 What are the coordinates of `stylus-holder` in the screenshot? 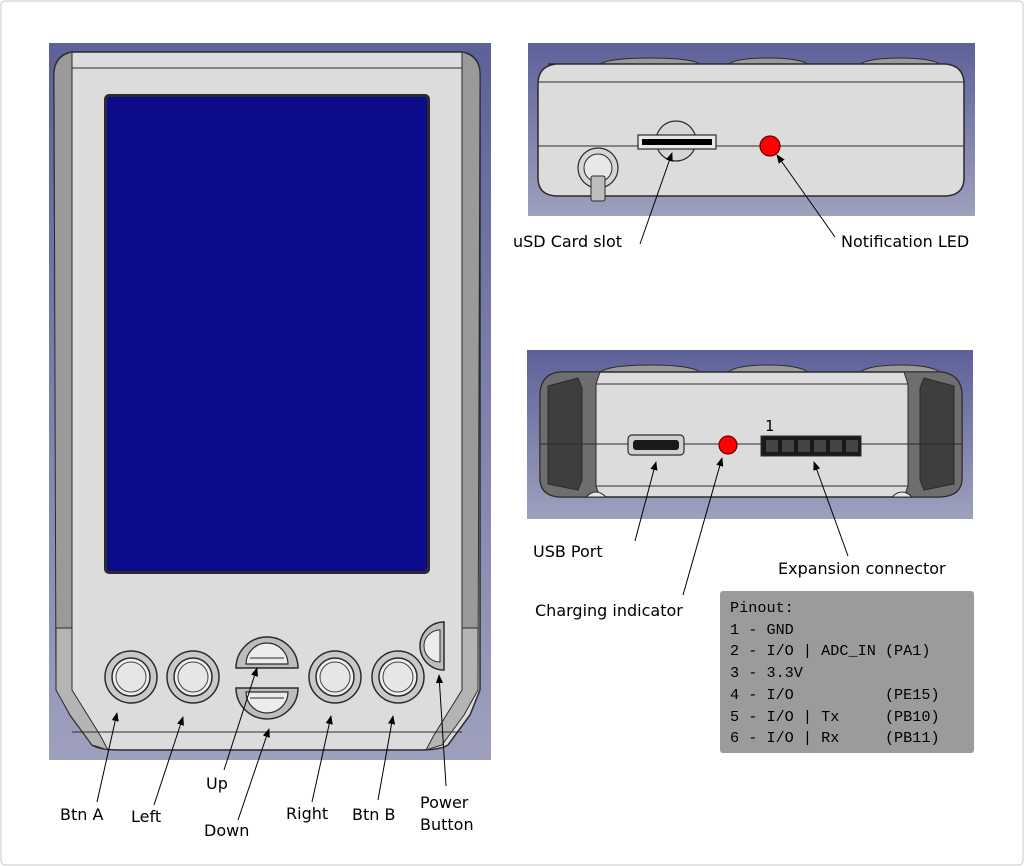 It's located at (598, 174).